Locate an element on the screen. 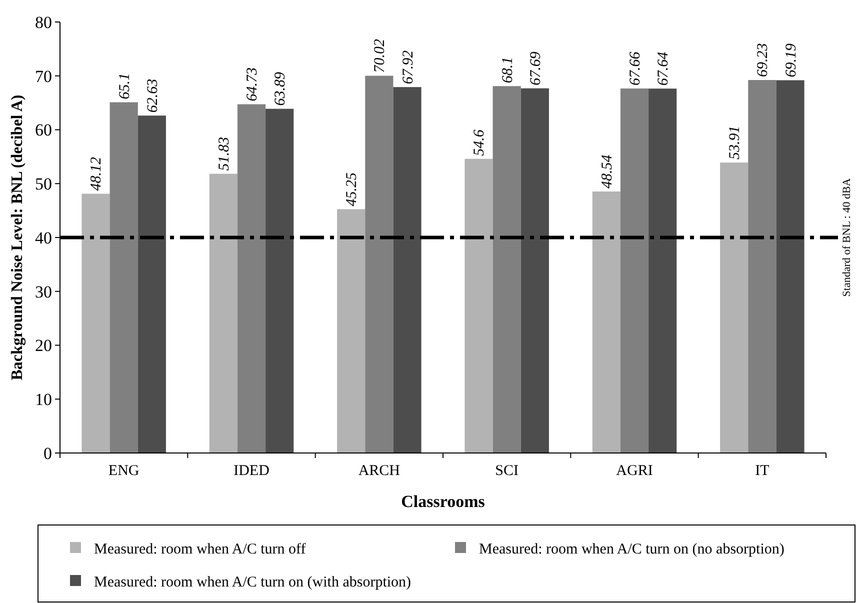 This screenshot has height=603, width=857. ref-line-label: Standard of BNL : 40 dBA is located at coordinates (847, 237).